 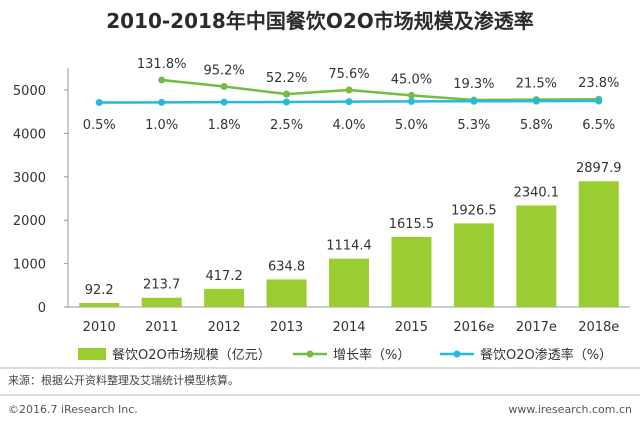 What do you see at coordinates (536, 84) in the screenshot?
I see `growth-rate-label: 21.5%` at bounding box center [536, 84].